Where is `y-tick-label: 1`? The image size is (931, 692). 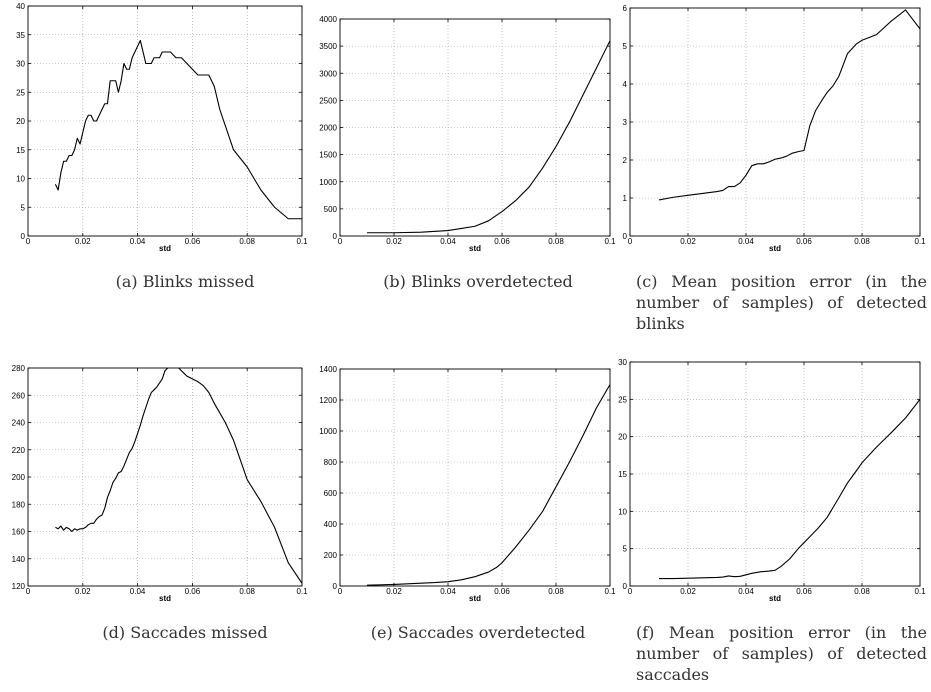 y-tick-label: 1 is located at coordinates (625, 198).